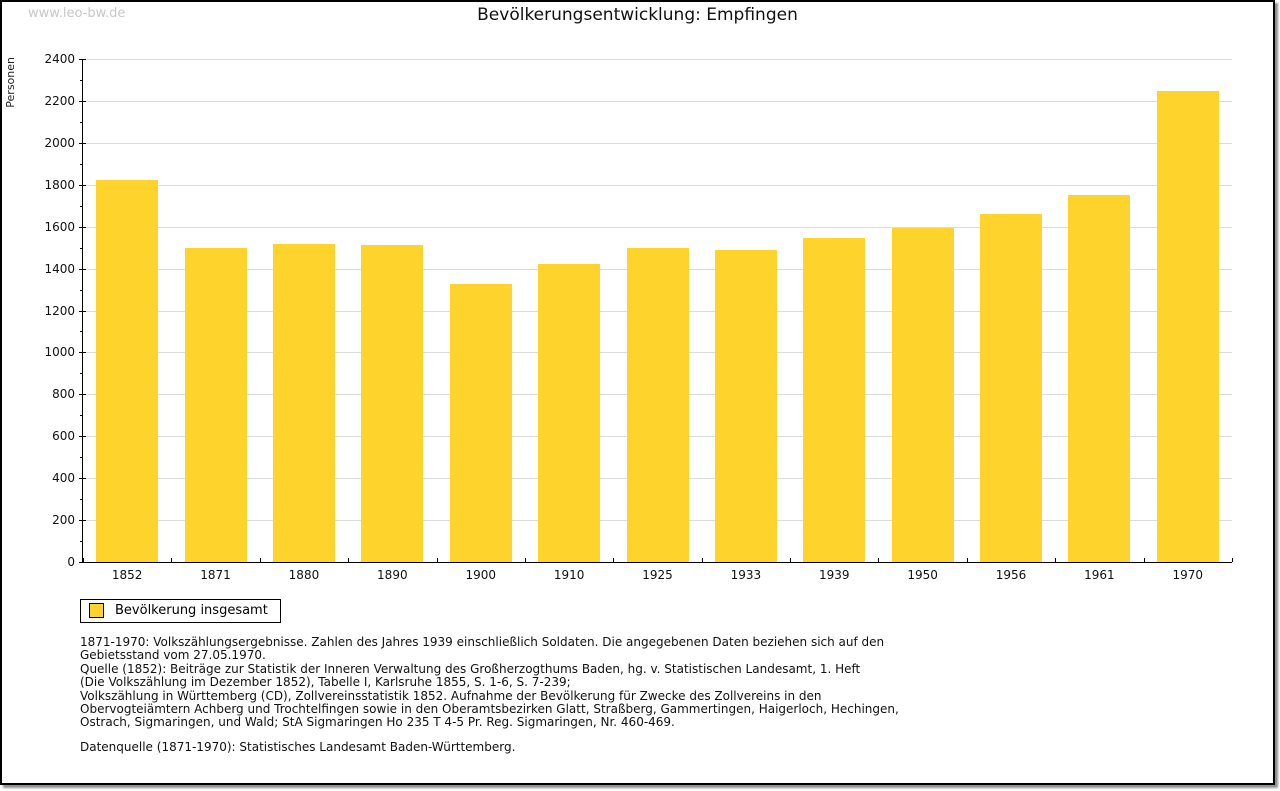  What do you see at coordinates (1188, 575) in the screenshot?
I see `x-tick-label-1970: 1970` at bounding box center [1188, 575].